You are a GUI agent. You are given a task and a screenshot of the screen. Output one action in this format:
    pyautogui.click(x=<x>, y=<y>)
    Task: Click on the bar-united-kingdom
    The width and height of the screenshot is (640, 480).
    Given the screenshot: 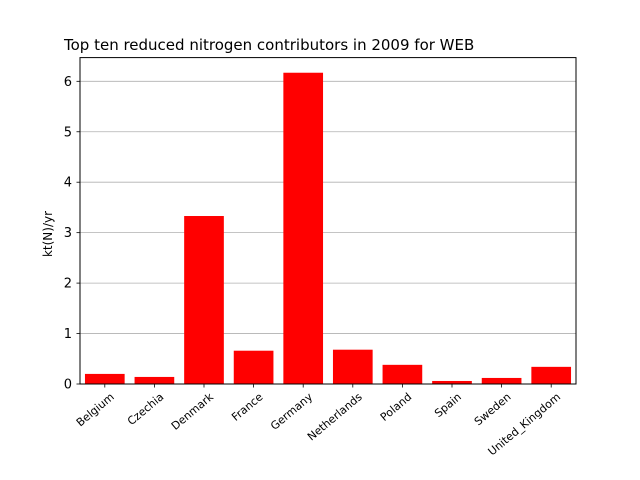 What is the action you would take?
    pyautogui.click(x=551, y=375)
    